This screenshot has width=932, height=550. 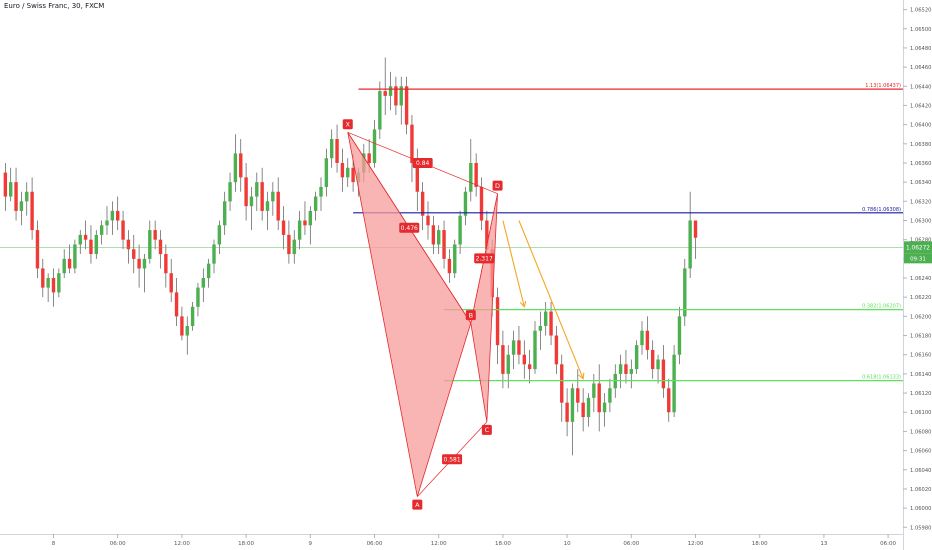 I want to click on pattern-point-text: X, so click(x=348, y=125).